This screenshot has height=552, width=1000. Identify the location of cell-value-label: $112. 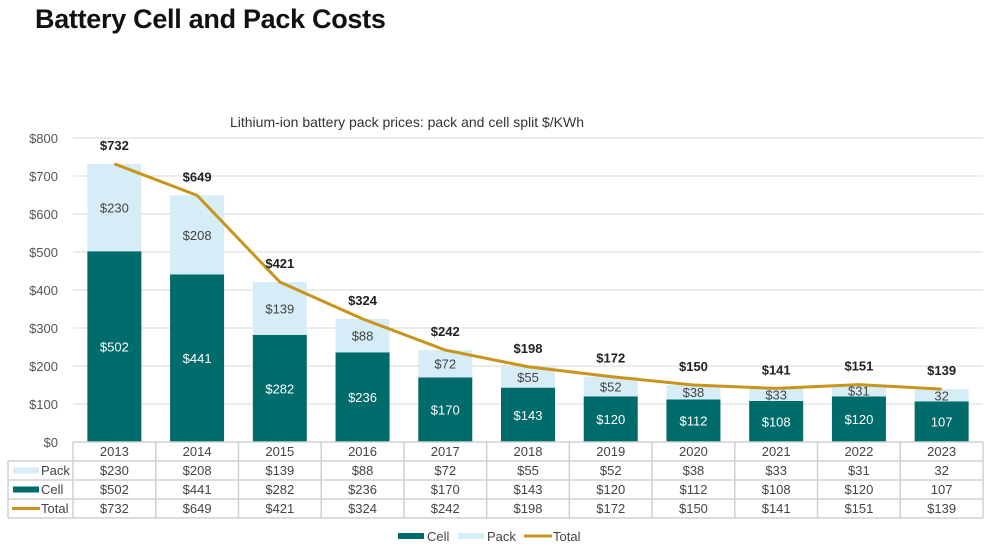
(693, 421).